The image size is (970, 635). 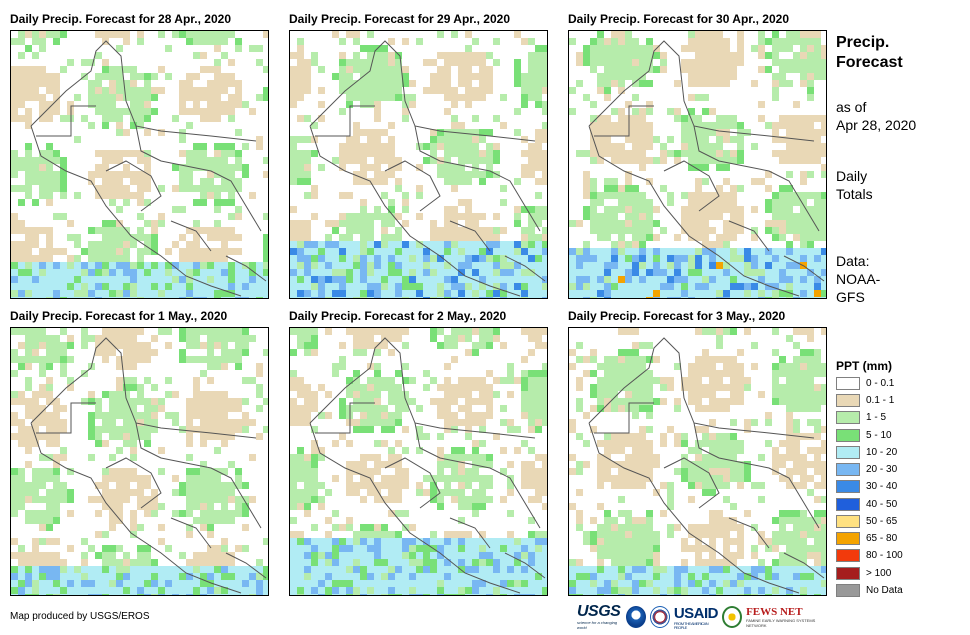 I want to click on daily-totals-line2: Totals, so click(x=854, y=194).